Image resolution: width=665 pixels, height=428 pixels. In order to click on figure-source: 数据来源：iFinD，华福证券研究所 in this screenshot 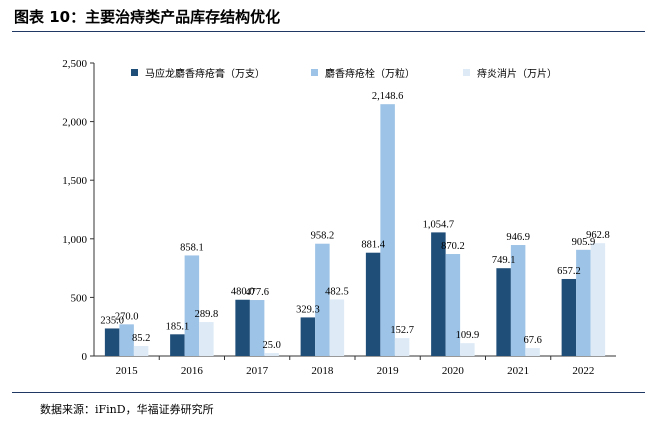, I will do `click(127, 409)`.